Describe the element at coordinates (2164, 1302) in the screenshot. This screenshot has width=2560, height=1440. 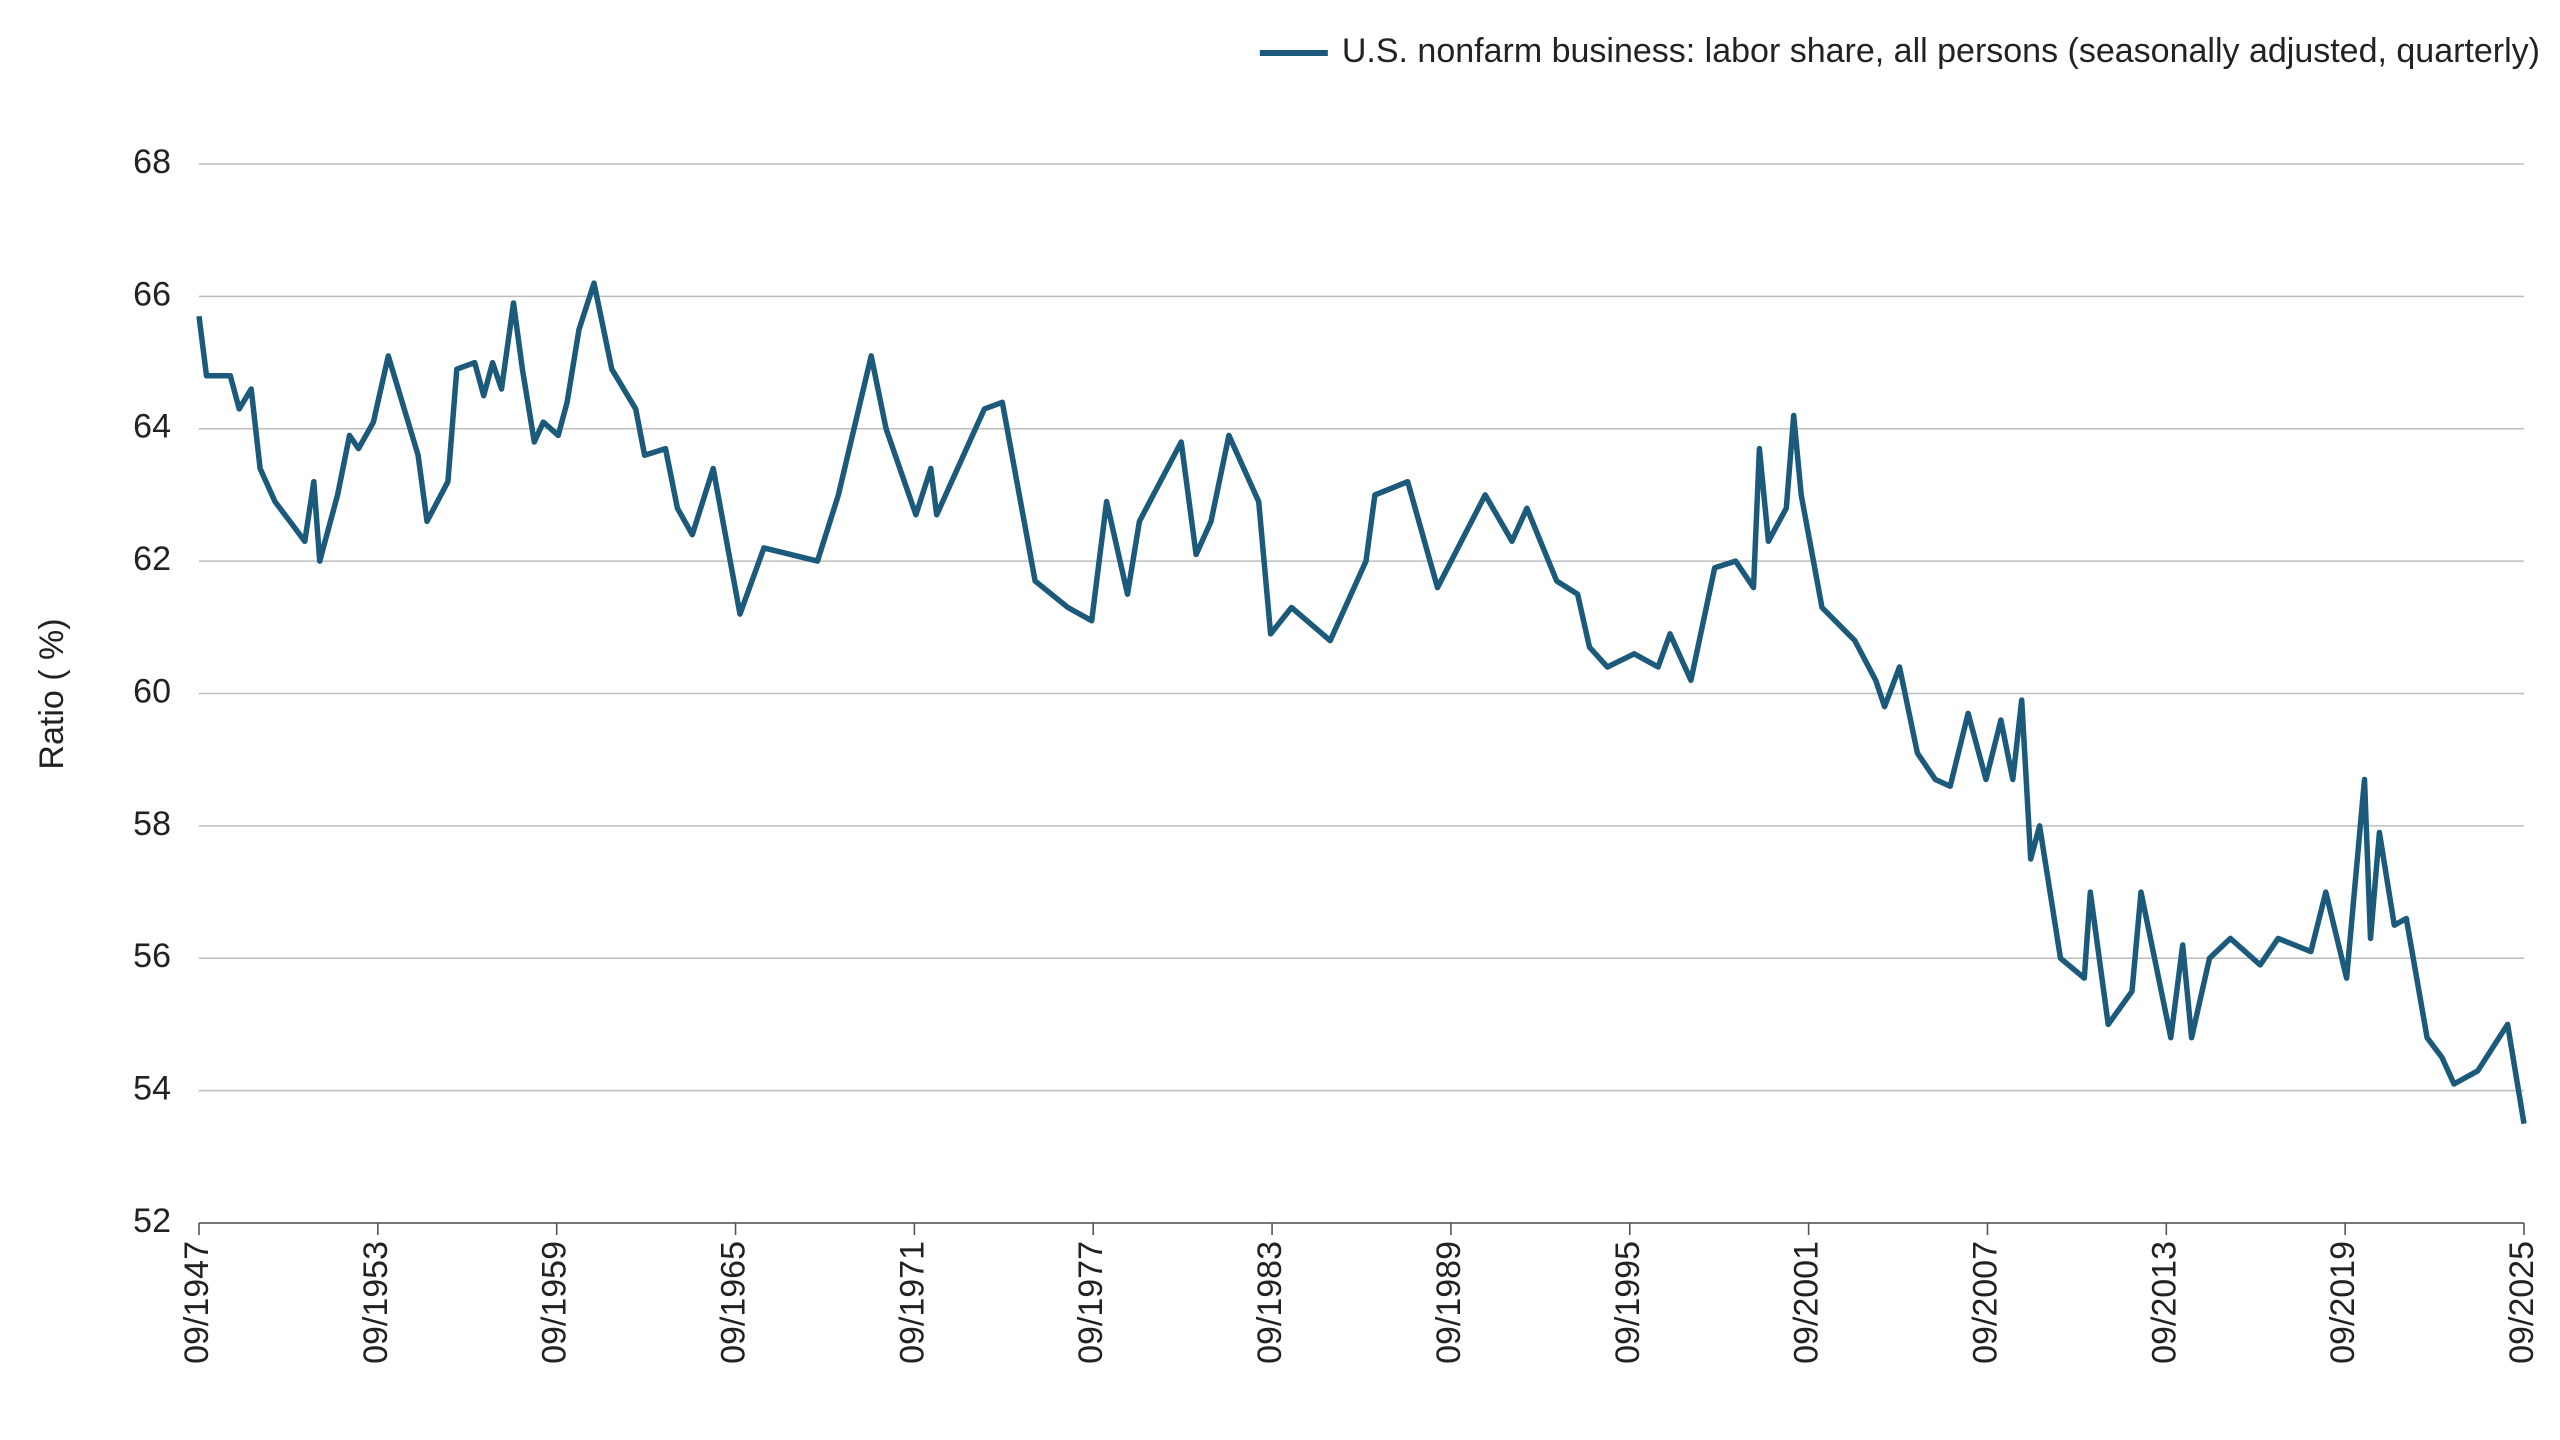
I see `x-tick-label: 09/2013` at that location.